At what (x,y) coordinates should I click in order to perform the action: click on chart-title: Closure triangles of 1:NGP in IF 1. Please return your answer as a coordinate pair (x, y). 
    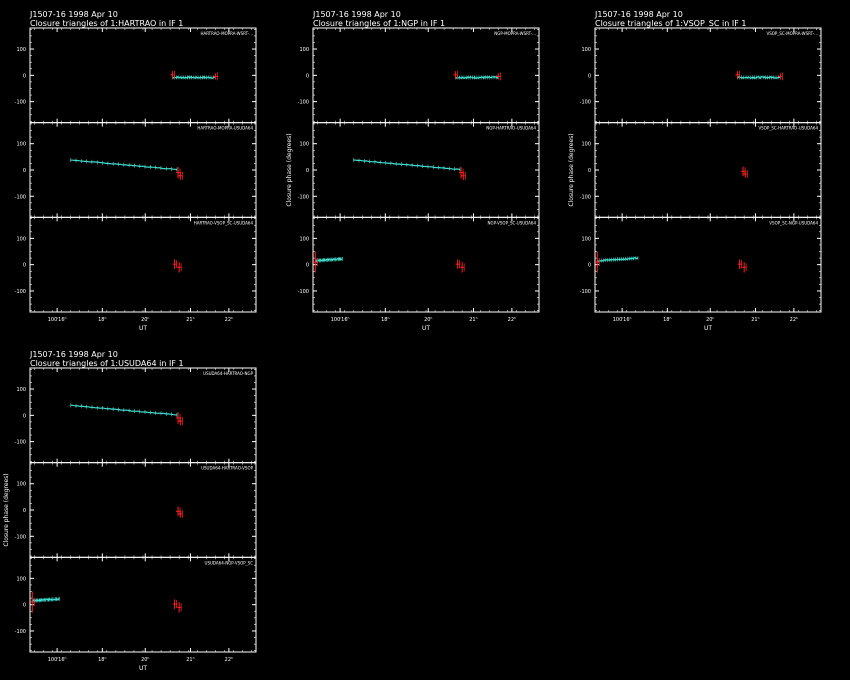
    Looking at the image, I should click on (379, 23).